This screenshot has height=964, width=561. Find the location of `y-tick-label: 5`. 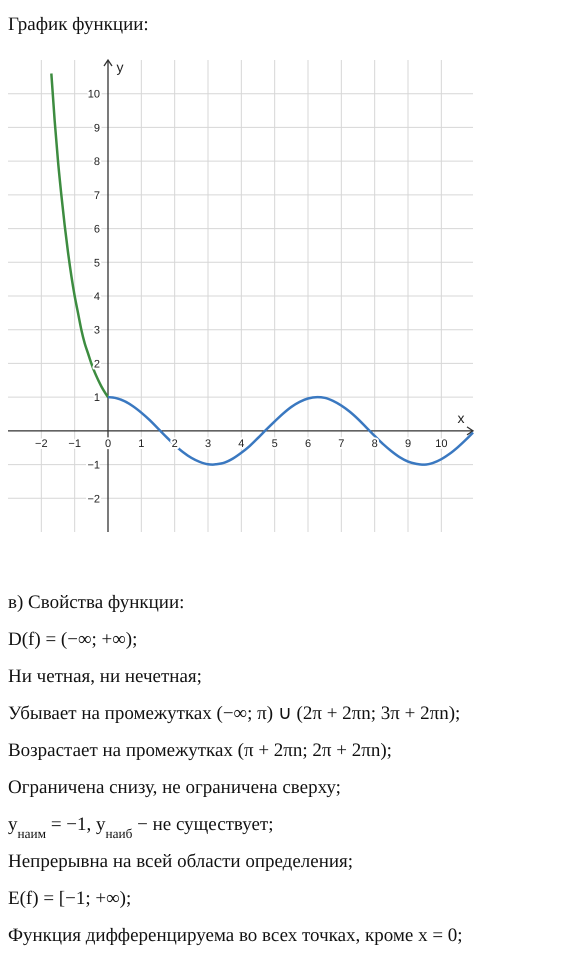

y-tick-label: 5 is located at coordinates (97, 263).